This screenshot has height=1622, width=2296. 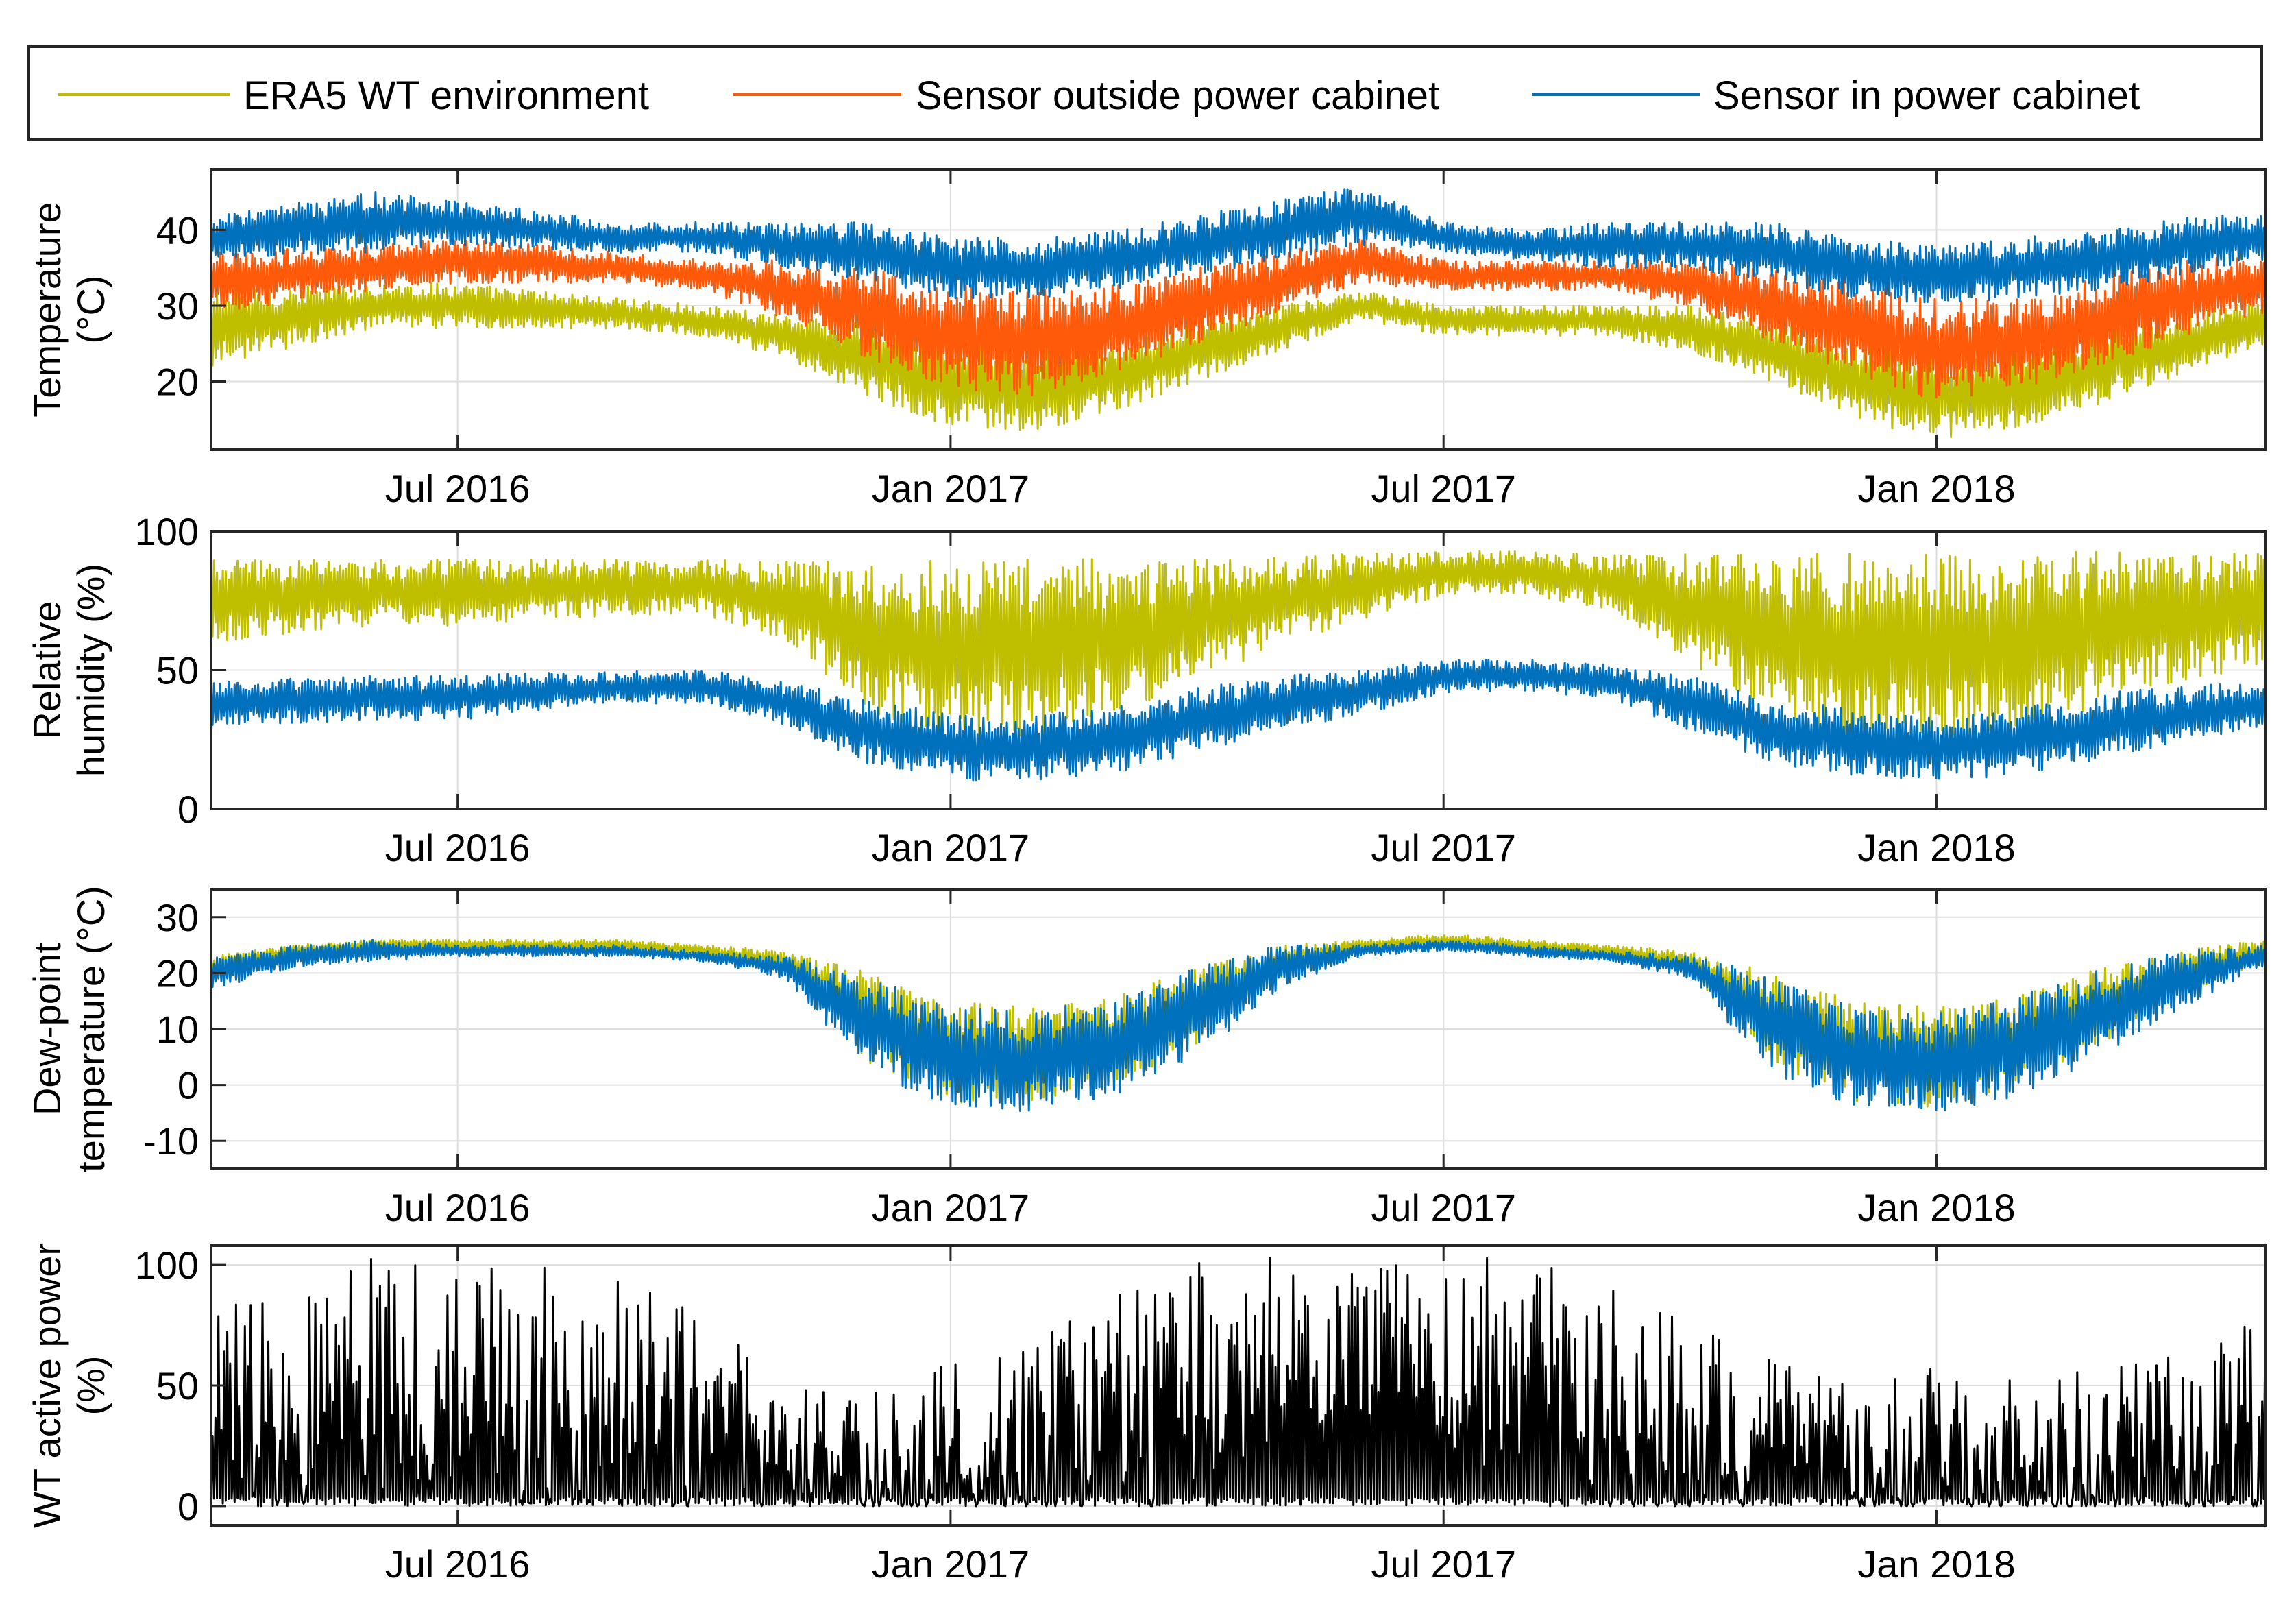 I want to click on y-axis-label: WT active power, so click(x=47, y=1385).